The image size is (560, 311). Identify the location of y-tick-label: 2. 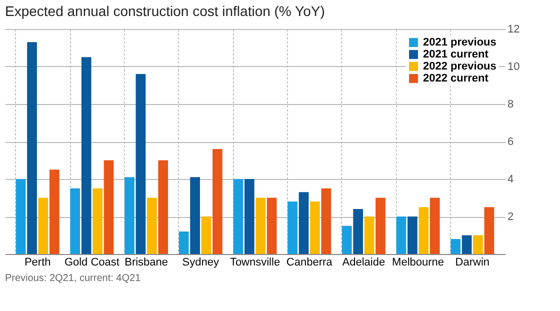
(511, 217).